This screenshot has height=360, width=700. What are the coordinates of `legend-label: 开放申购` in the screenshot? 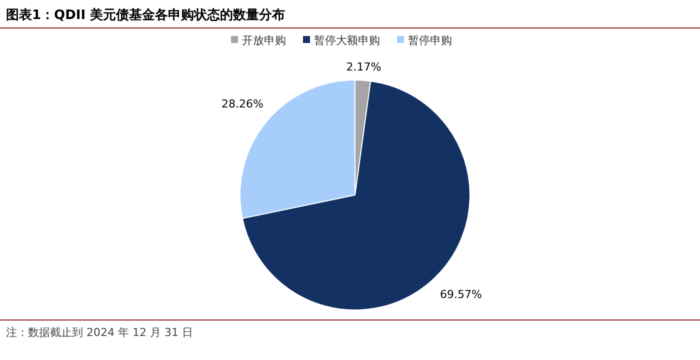 It's located at (264, 40).